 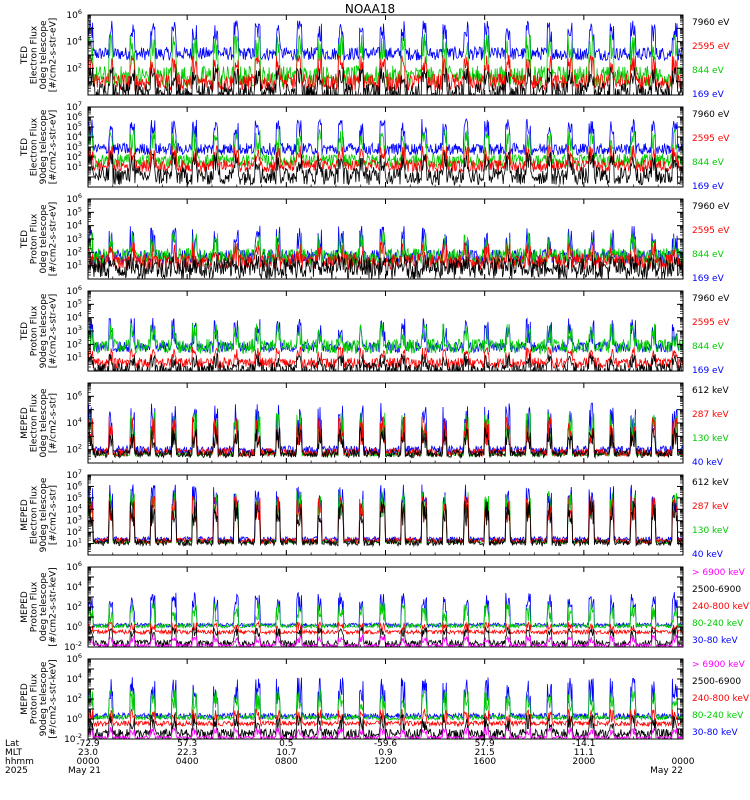 What do you see at coordinates (583, 744) in the screenshot?
I see `x-tick-lat: -14.1` at bounding box center [583, 744].